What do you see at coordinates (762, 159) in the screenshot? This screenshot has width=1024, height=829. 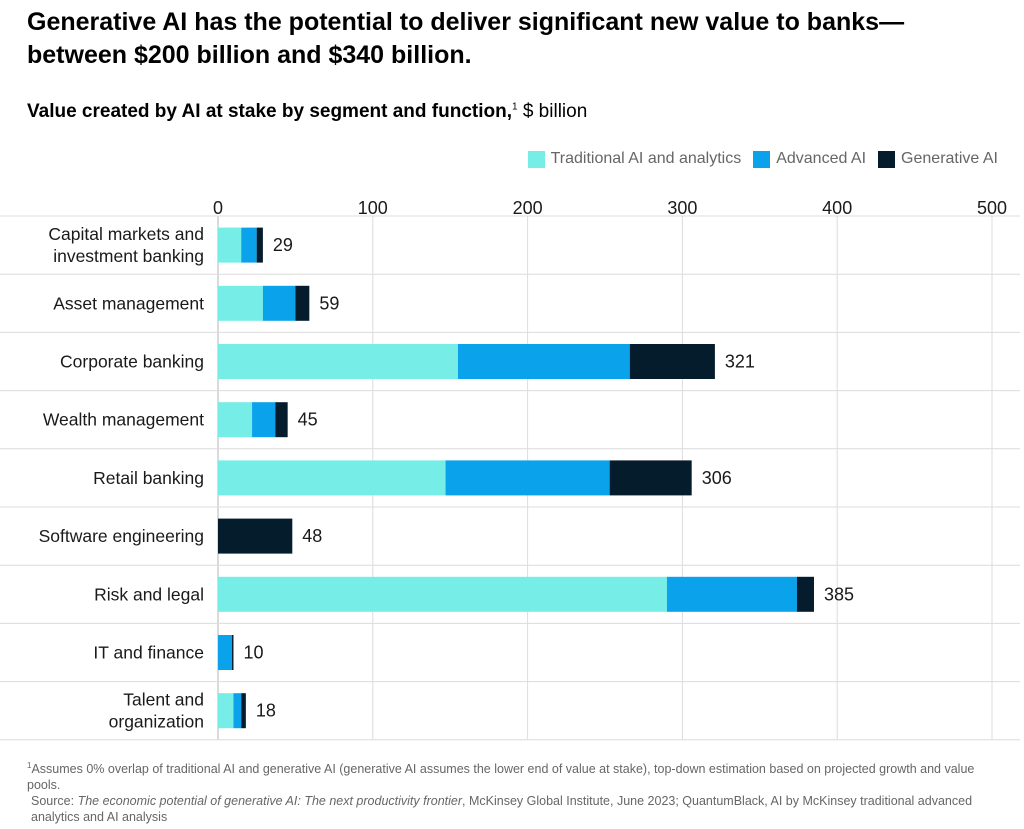 I see `legend-swatch-advanced` at bounding box center [762, 159].